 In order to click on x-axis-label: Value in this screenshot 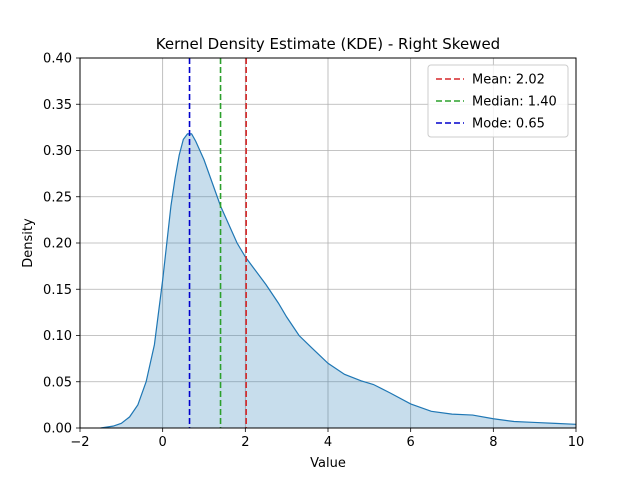, I will do `click(328, 463)`.